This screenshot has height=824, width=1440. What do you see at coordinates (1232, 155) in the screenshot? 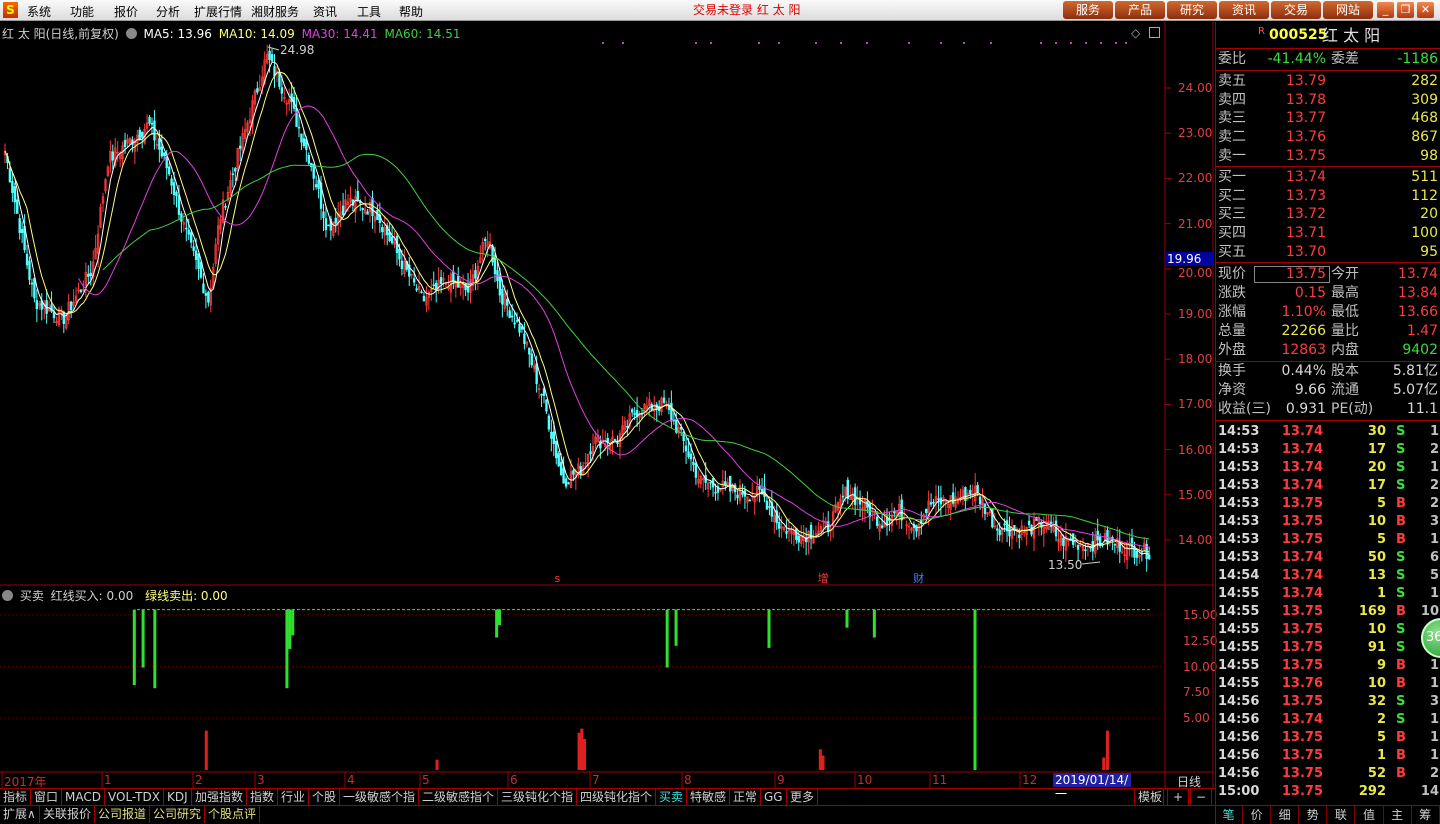
I see `level-label: 卖一` at bounding box center [1232, 155].